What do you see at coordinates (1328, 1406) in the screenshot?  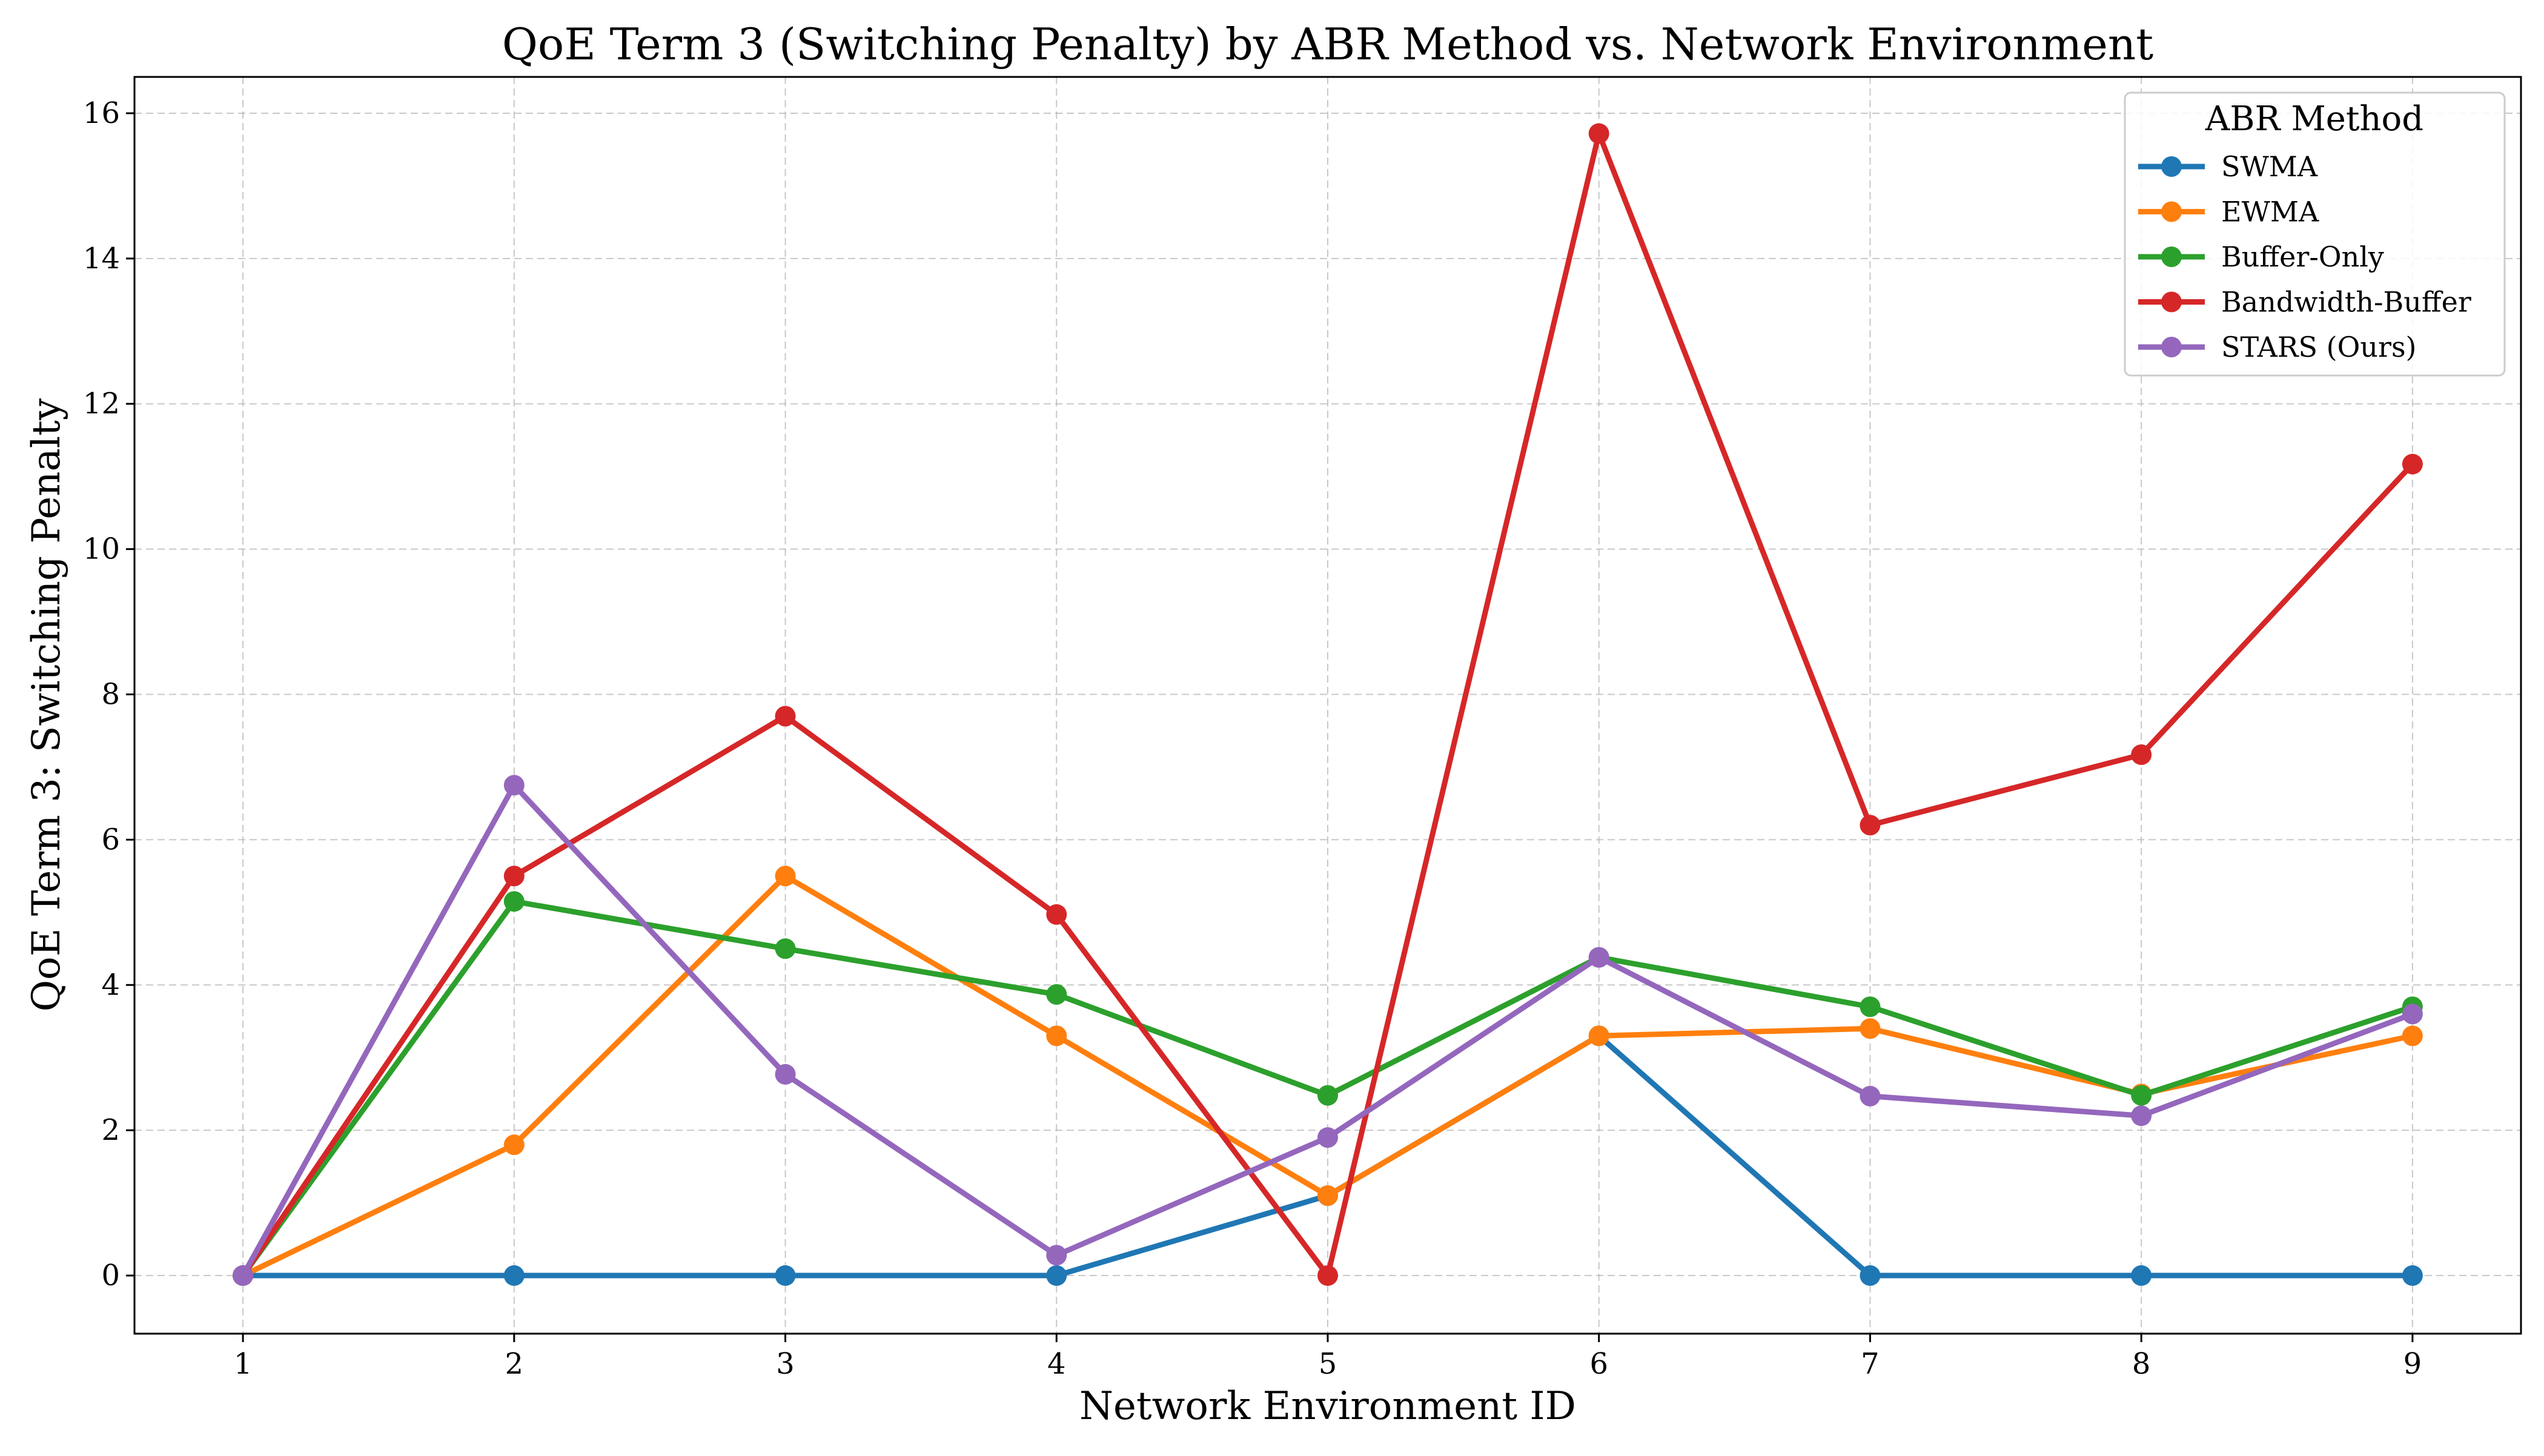 I see `x-axis-label: Network Environment ID` at bounding box center [1328, 1406].